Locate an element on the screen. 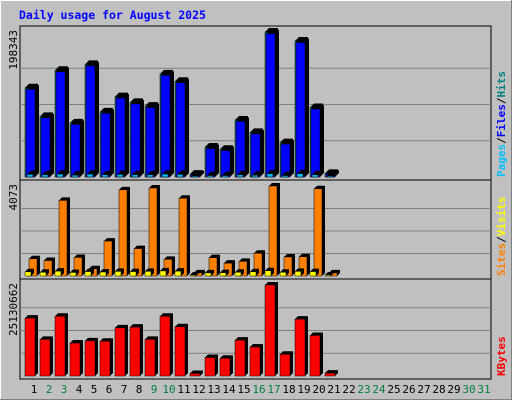 The width and height of the screenshot is (512, 400). day-label-5: 5 is located at coordinates (94, 389).